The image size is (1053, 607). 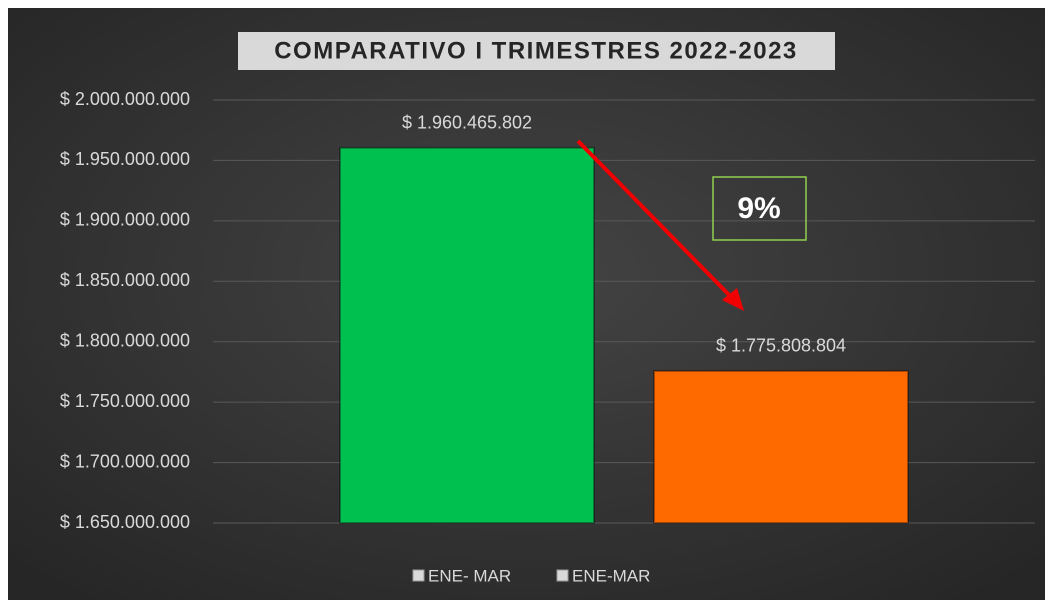 I want to click on y-tick-label: $ 1.700.000.000, so click(x=125, y=461).